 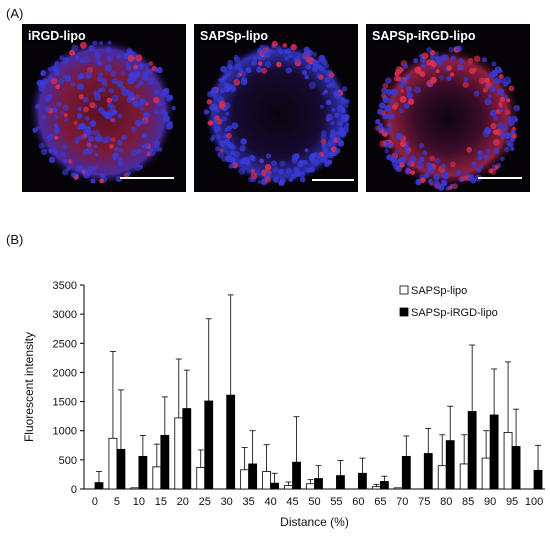 I want to click on micrograph-caption: SAPSp-iRGD-lipo, so click(x=424, y=36).